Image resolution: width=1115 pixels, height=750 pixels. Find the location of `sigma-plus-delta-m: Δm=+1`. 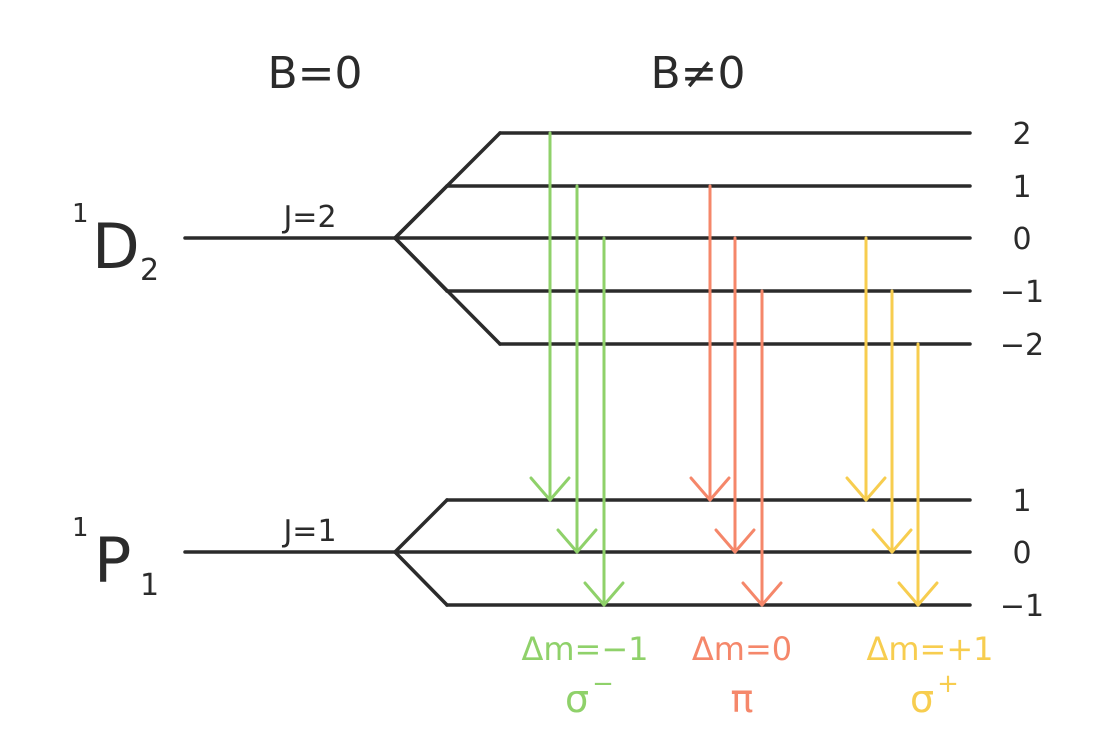

sigma-plus-delta-m: Δm=+1 is located at coordinates (929, 649).